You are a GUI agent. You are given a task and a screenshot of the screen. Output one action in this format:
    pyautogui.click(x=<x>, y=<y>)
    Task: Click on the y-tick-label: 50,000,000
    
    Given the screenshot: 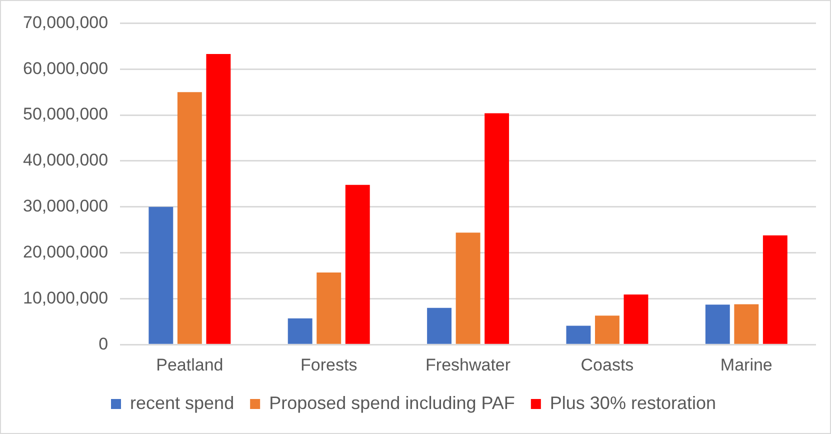 What is the action you would take?
    pyautogui.click(x=65, y=114)
    